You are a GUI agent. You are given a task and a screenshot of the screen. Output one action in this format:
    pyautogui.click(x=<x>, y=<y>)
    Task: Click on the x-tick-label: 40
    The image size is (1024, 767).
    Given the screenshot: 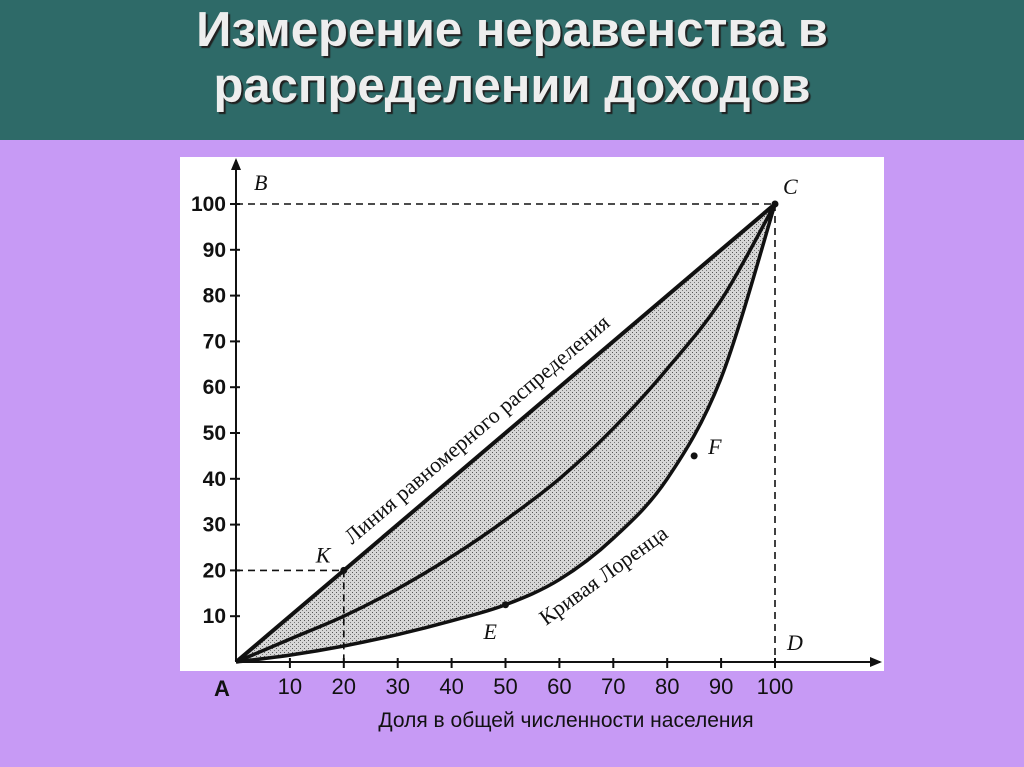 What is the action you would take?
    pyautogui.click(x=451, y=686)
    